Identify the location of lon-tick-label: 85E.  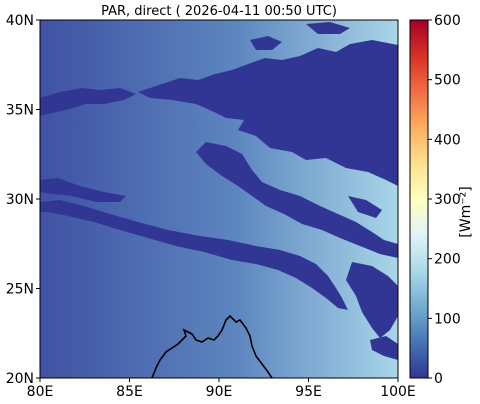
(129, 392).